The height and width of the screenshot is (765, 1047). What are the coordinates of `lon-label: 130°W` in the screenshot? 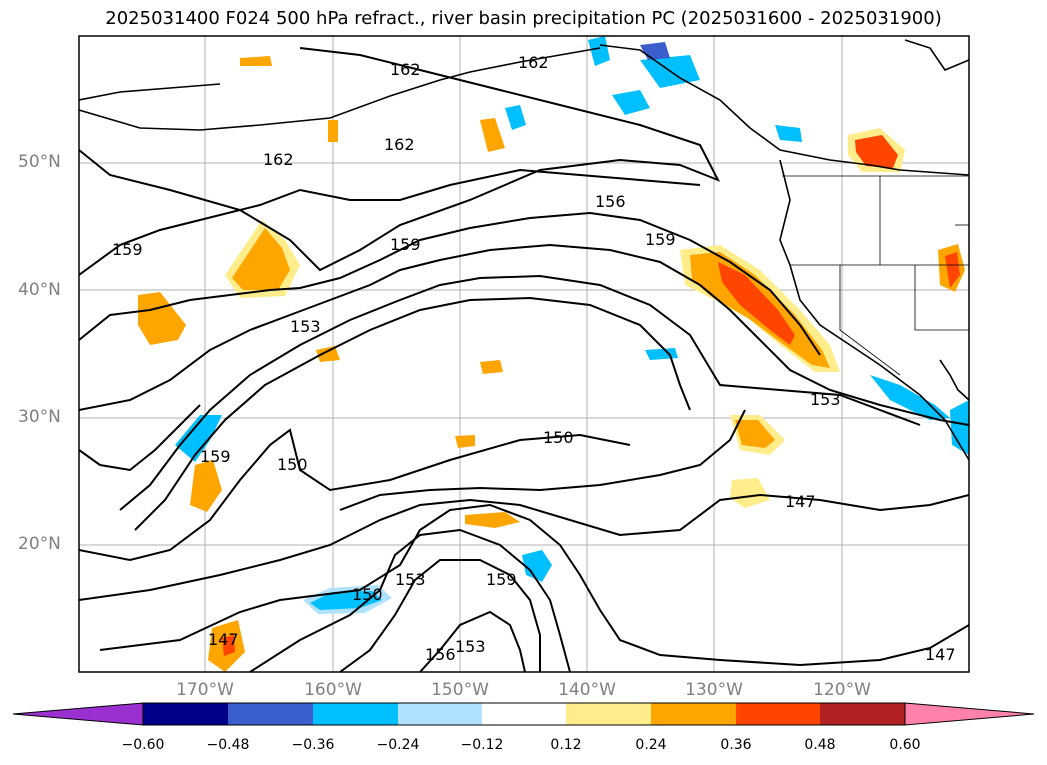 It's located at (714, 690).